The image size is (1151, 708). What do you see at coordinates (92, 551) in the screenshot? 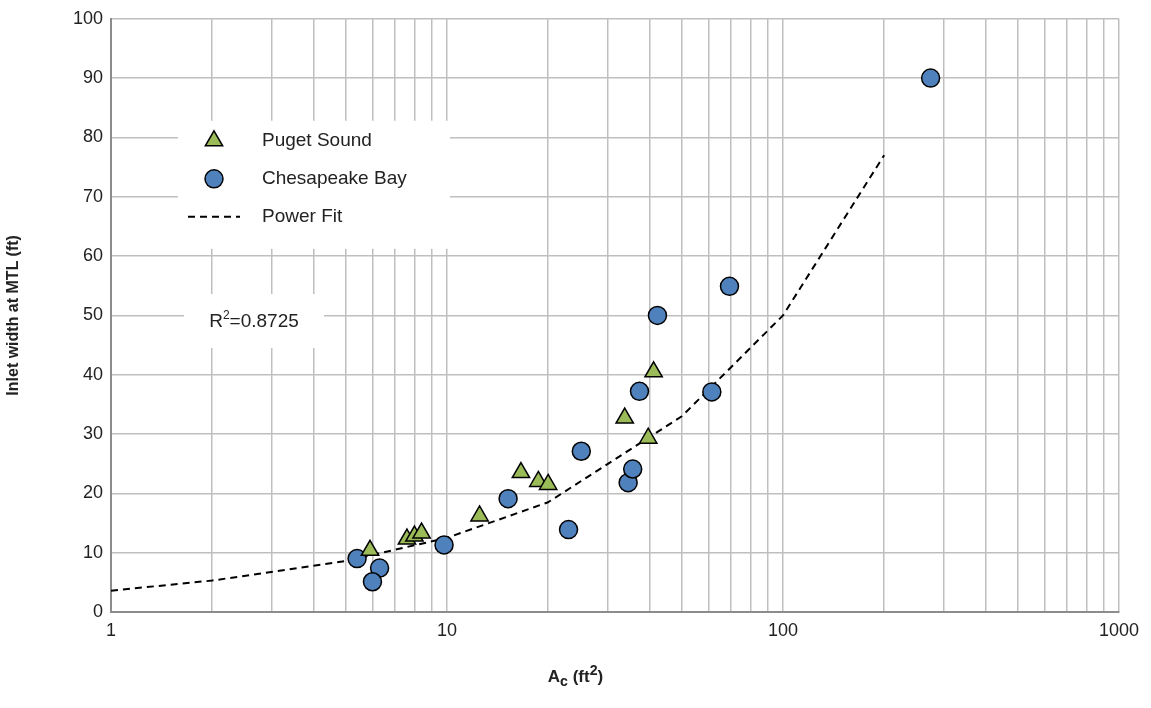
I see `y-tick-label: 10` at bounding box center [92, 551].